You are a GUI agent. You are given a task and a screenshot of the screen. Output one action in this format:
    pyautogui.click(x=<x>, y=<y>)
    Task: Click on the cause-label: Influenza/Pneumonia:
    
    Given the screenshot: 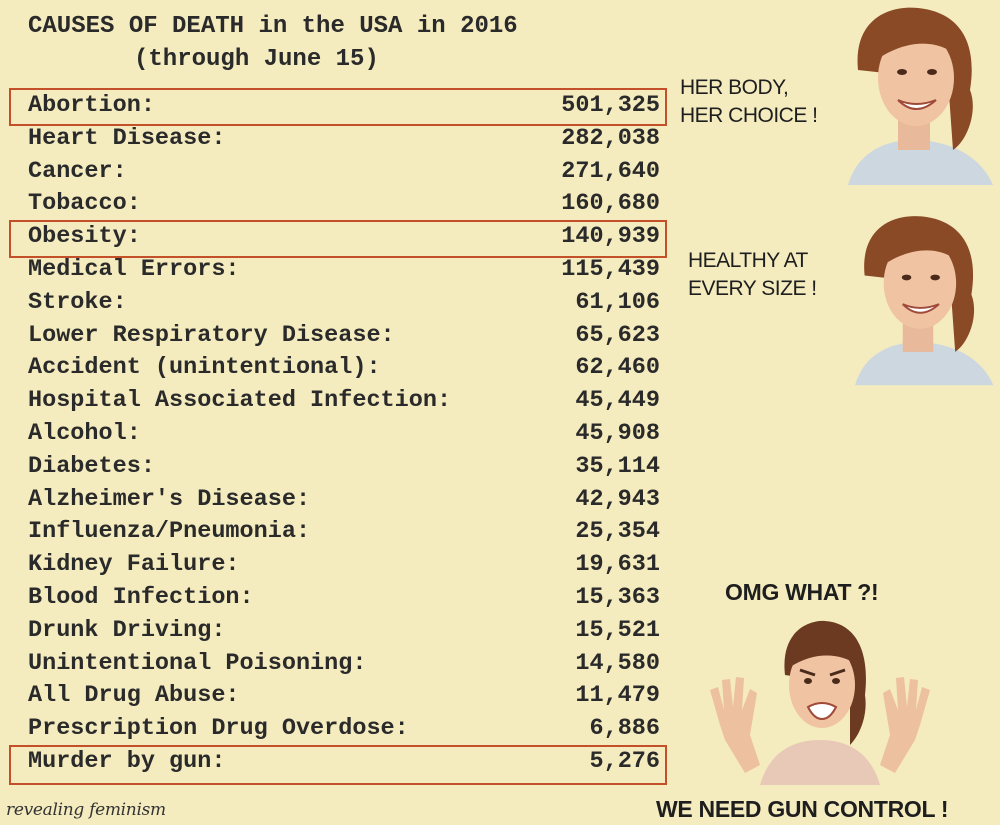 What is the action you would take?
    pyautogui.click(x=169, y=532)
    